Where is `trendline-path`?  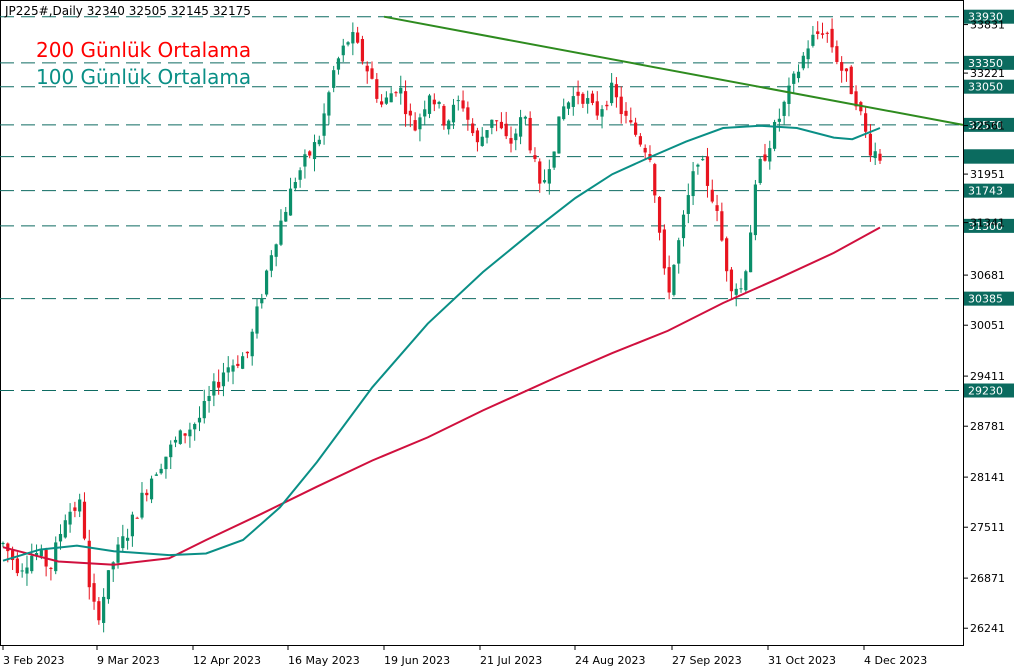
trendline-path is located at coordinates (673, 70).